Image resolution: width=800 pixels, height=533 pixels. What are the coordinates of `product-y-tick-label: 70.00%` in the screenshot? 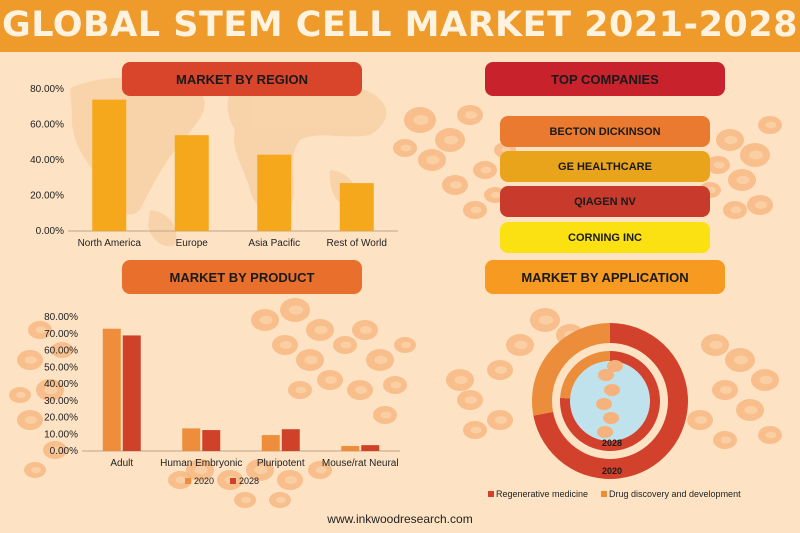 It's located at (61, 334).